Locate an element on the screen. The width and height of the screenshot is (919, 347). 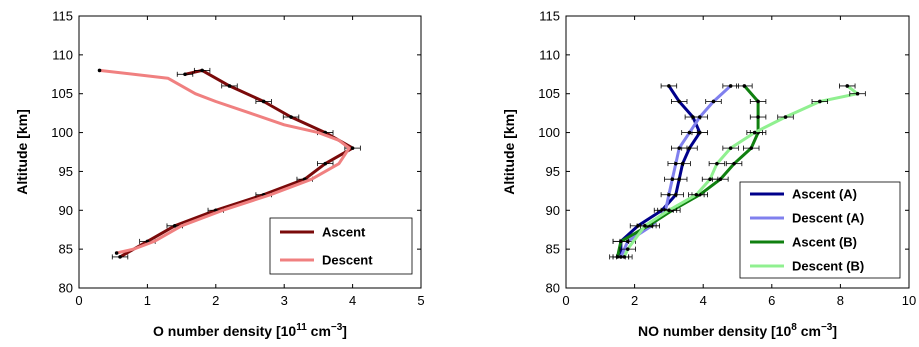
legend-label: Descent (A) is located at coordinates (828, 218).